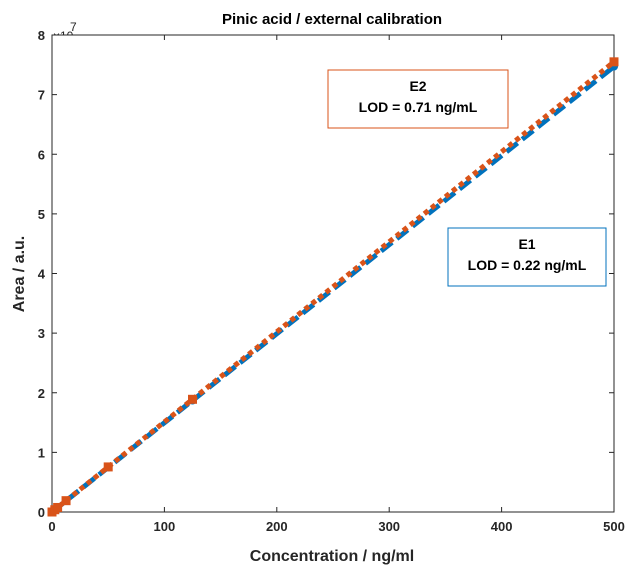  What do you see at coordinates (41, 214) in the screenshot?
I see `y-tick-label: 5` at bounding box center [41, 214].